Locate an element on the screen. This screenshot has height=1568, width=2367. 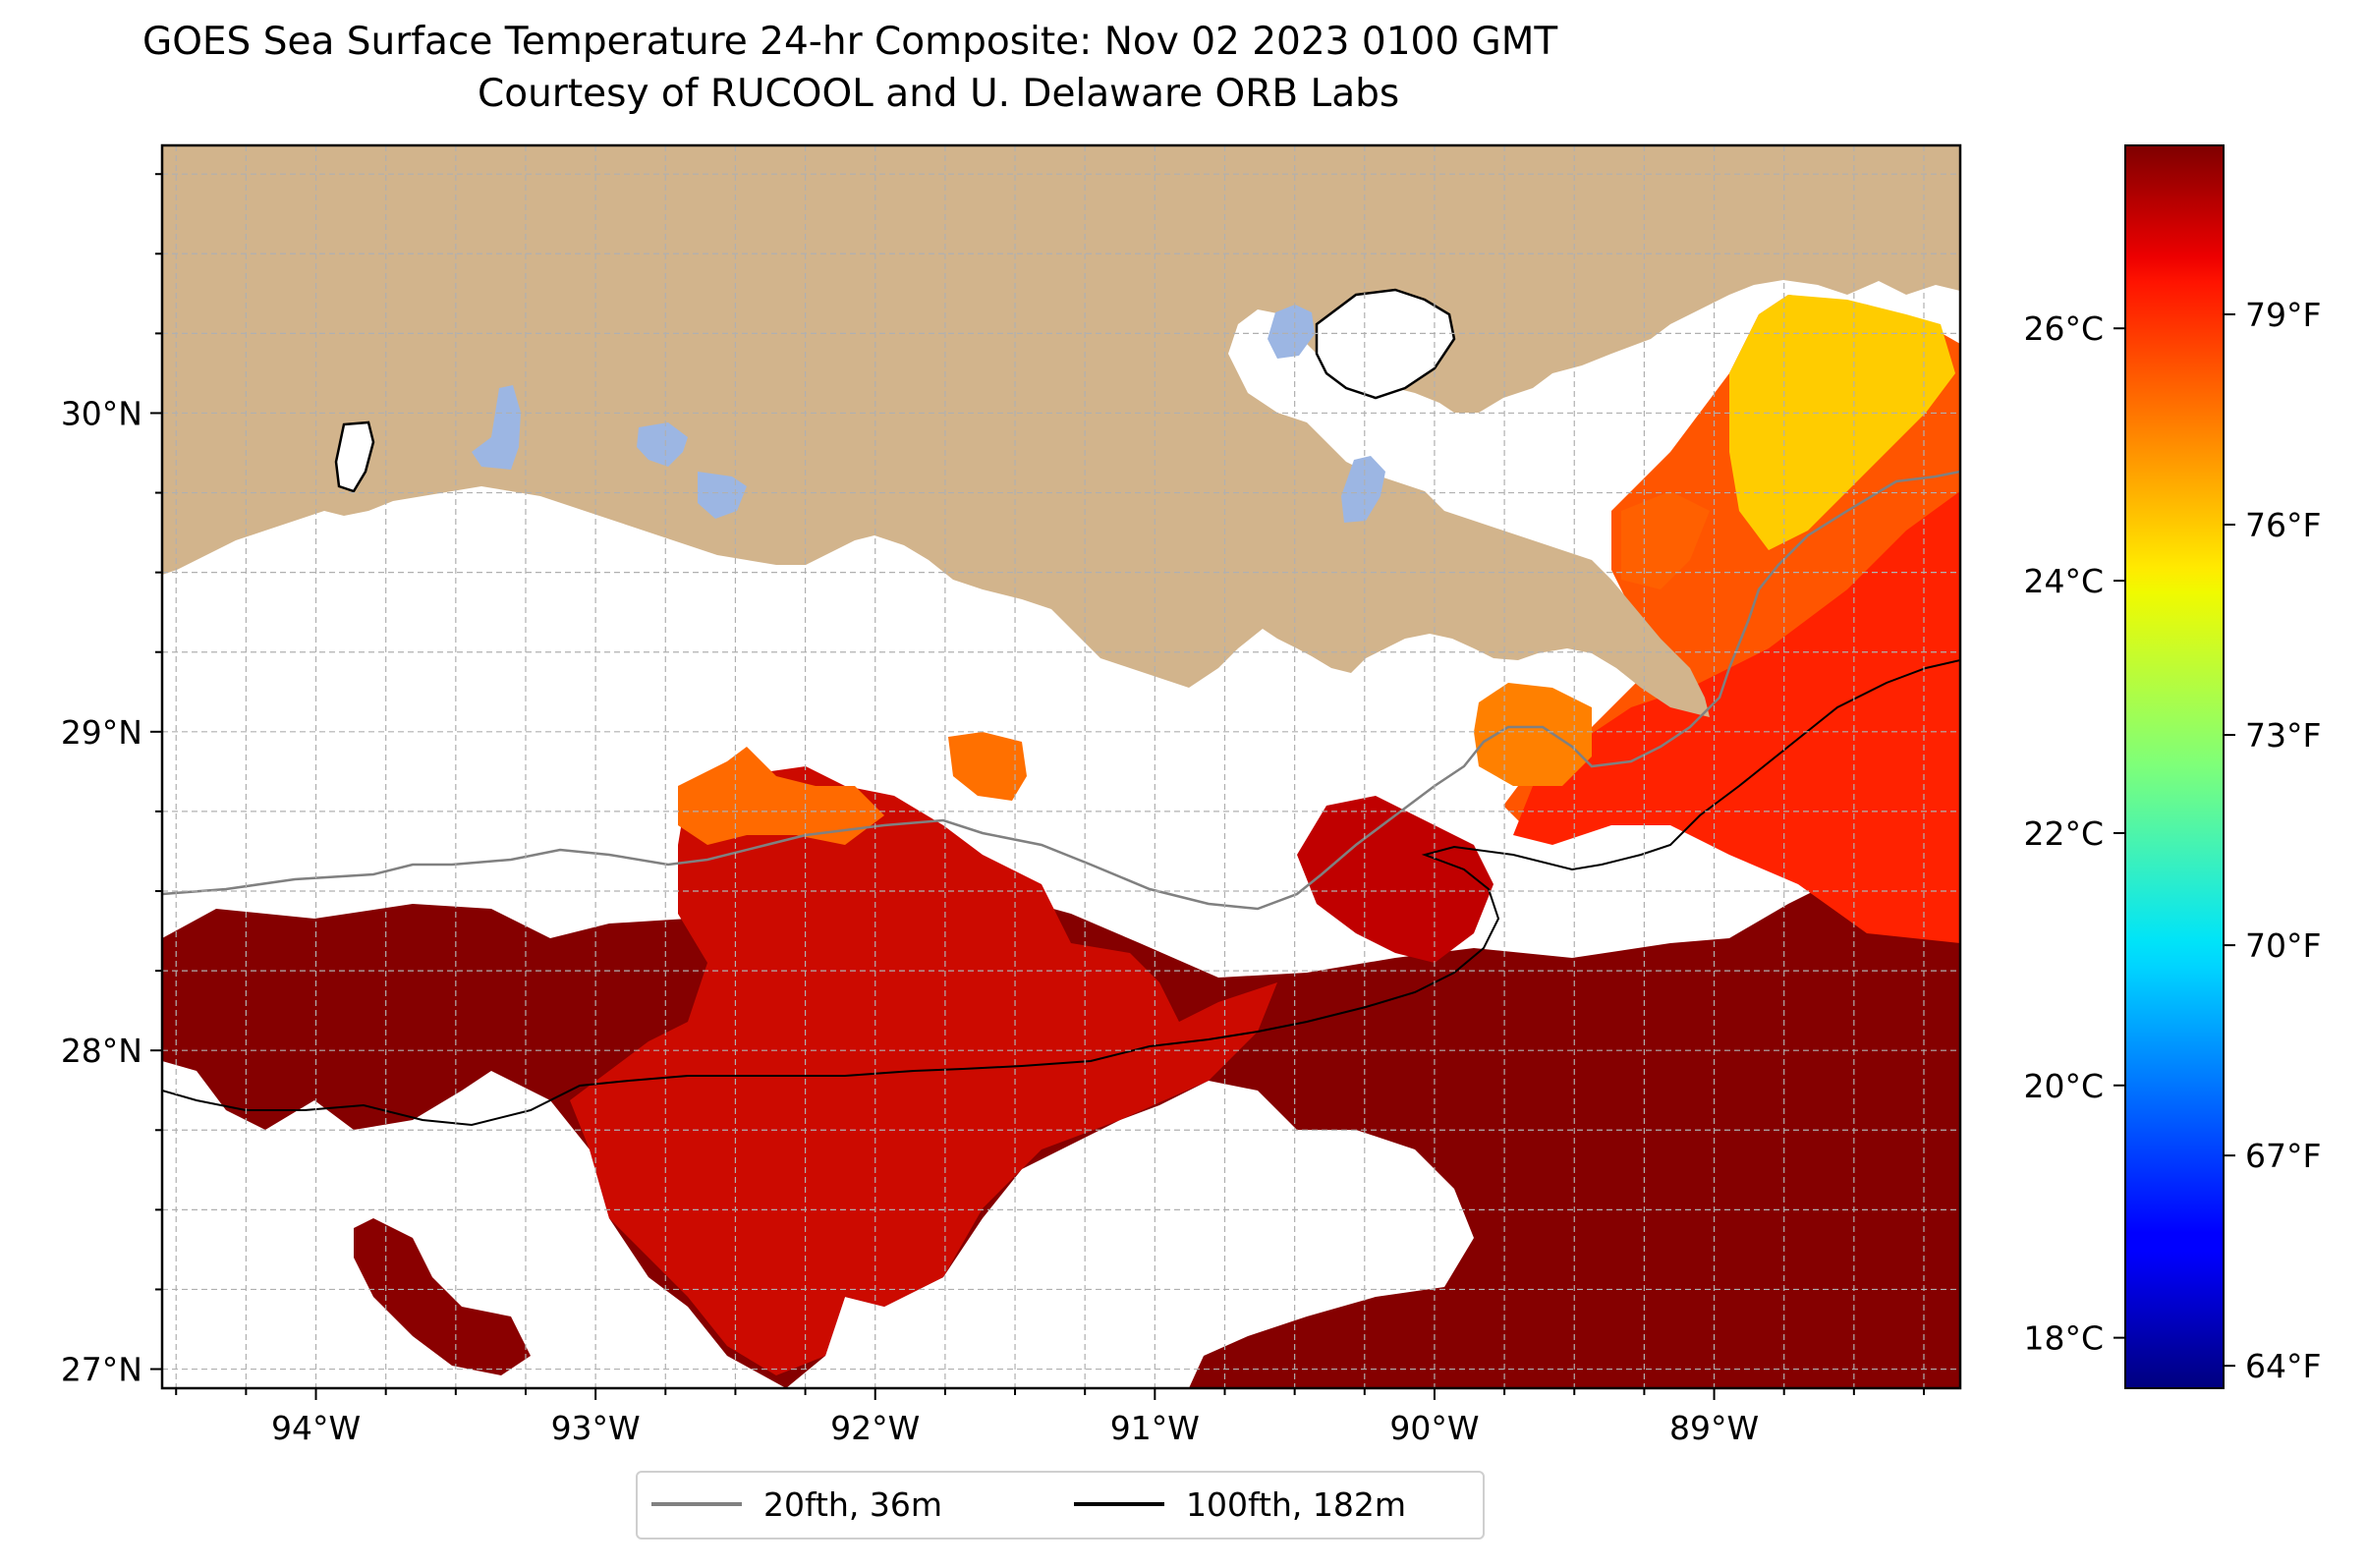
celsius-tick-label: 26°C is located at coordinates (2063, 328).